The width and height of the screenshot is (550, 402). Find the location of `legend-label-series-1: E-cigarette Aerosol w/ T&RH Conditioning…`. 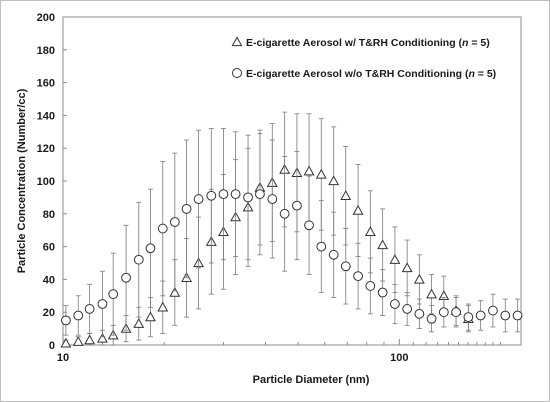

legend-label-series-1: E-cigarette Aerosol w/ T&RH Conditioning… is located at coordinates (368, 43).